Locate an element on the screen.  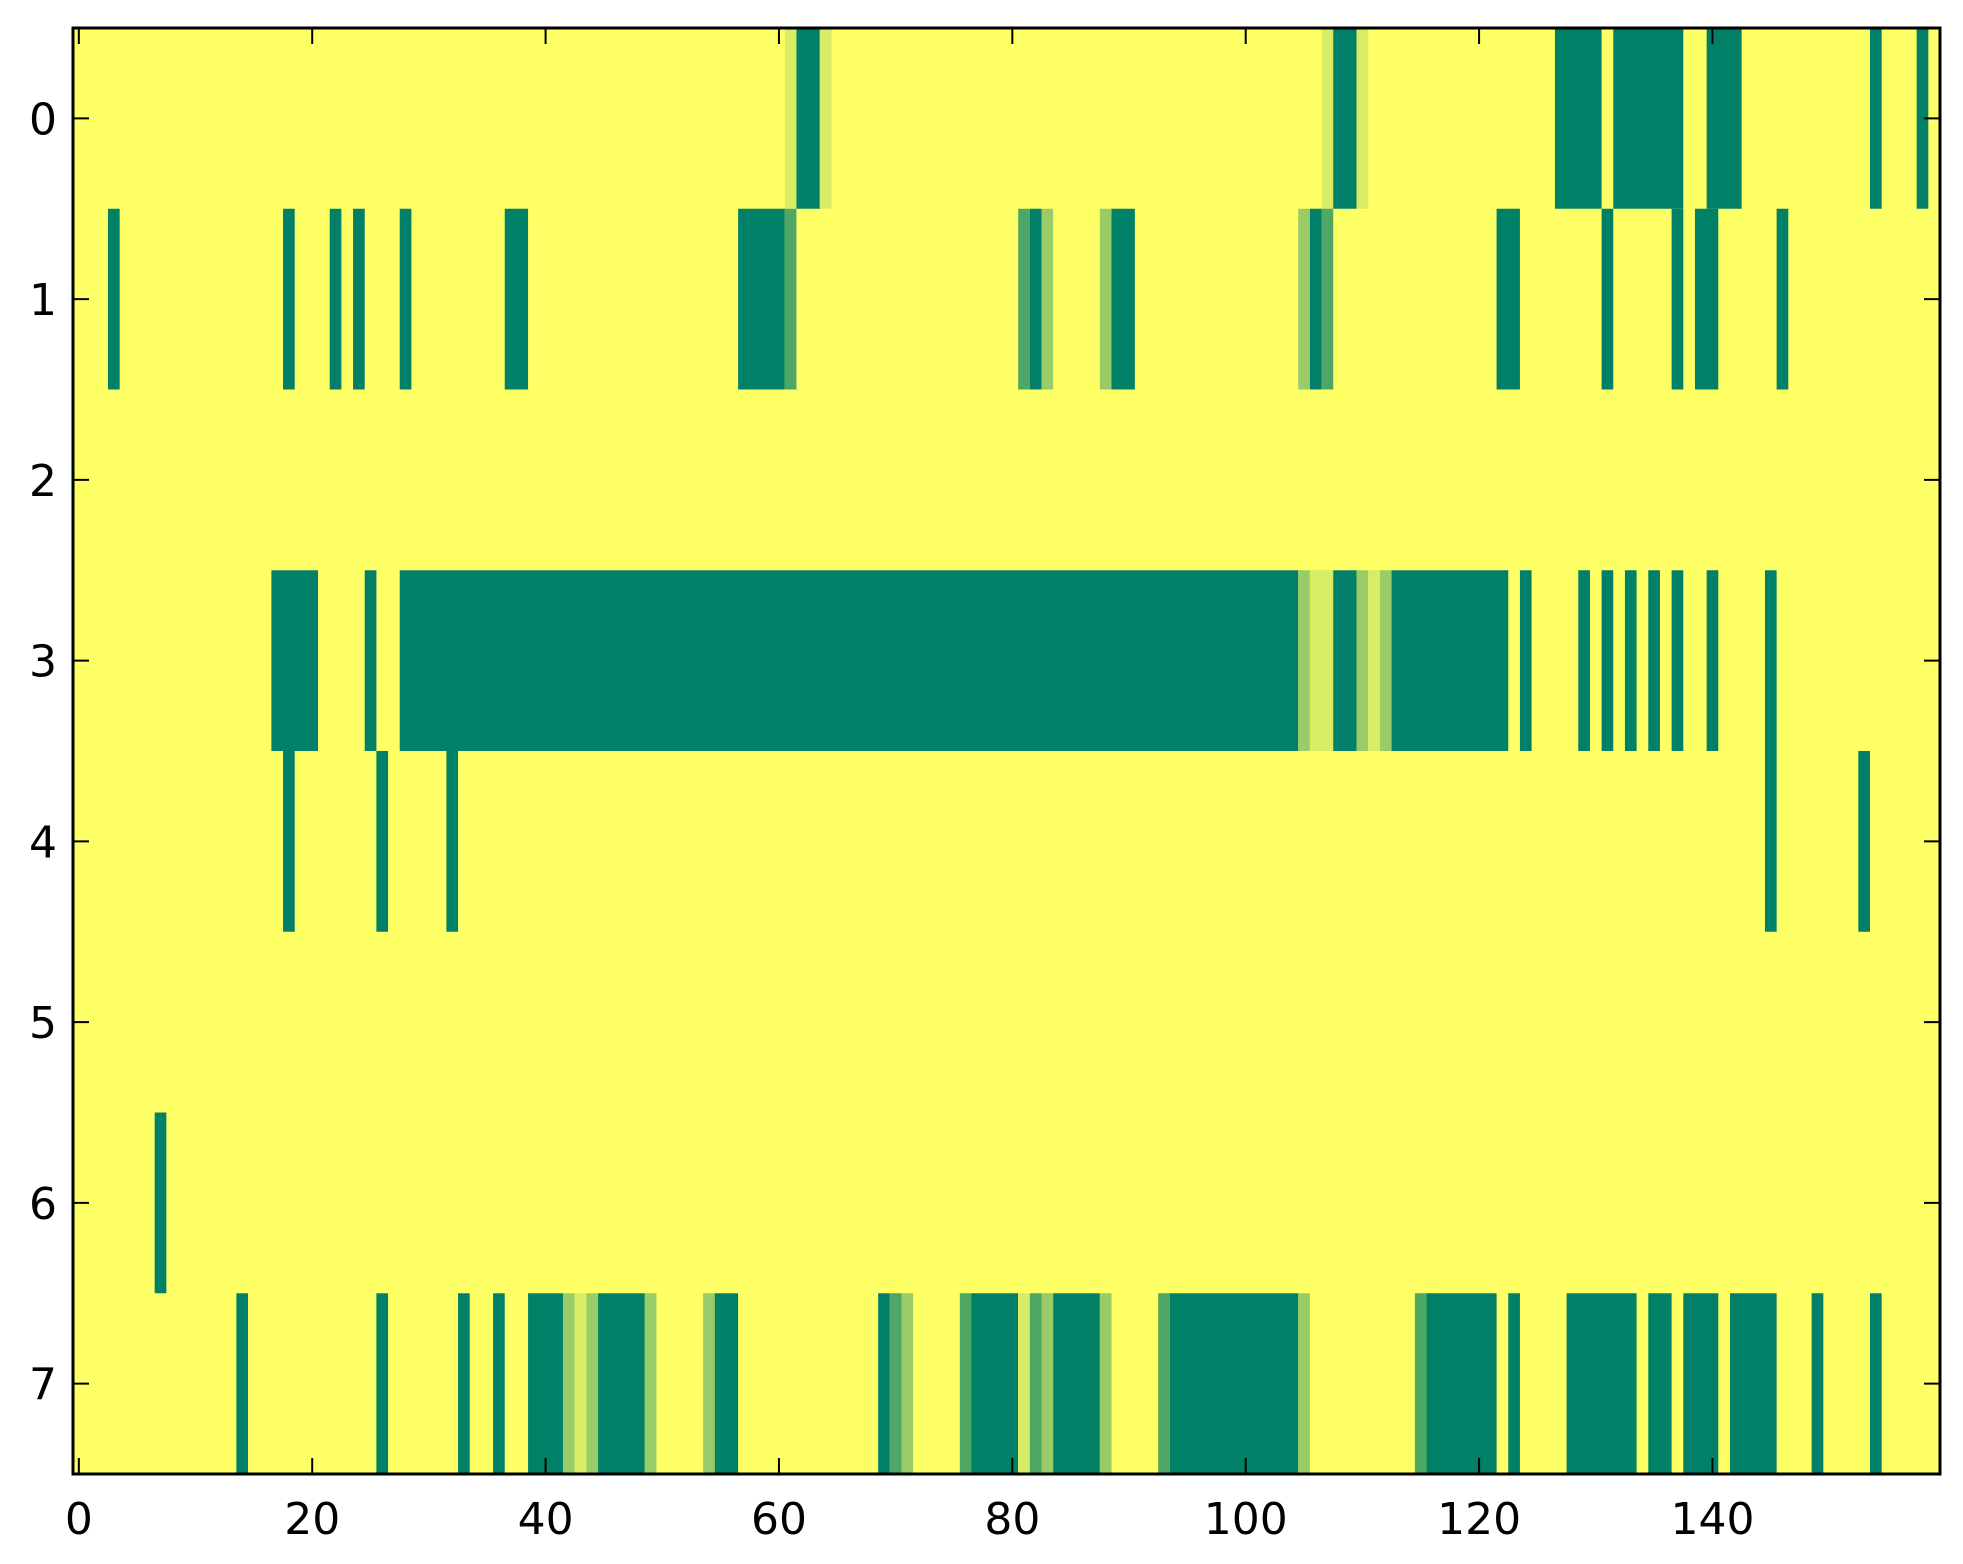
x-tick-label: 140 is located at coordinates (1712, 1519).